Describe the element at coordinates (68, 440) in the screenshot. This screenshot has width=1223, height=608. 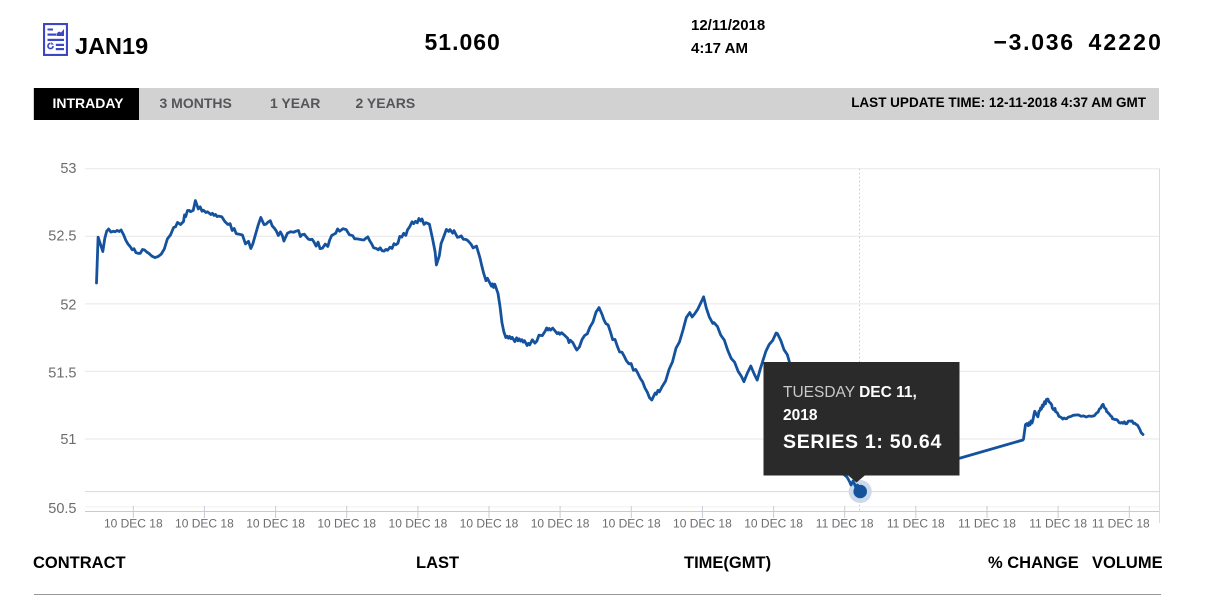
I see `svg-text: 51` at that location.